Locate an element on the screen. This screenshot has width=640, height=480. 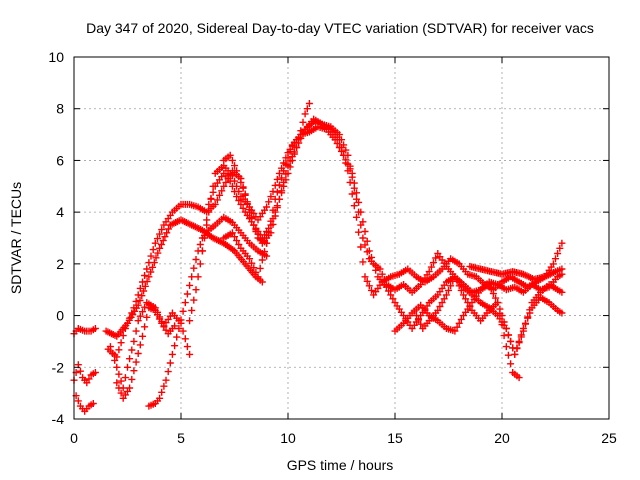
y-tick-label: 2 is located at coordinates (60, 264).